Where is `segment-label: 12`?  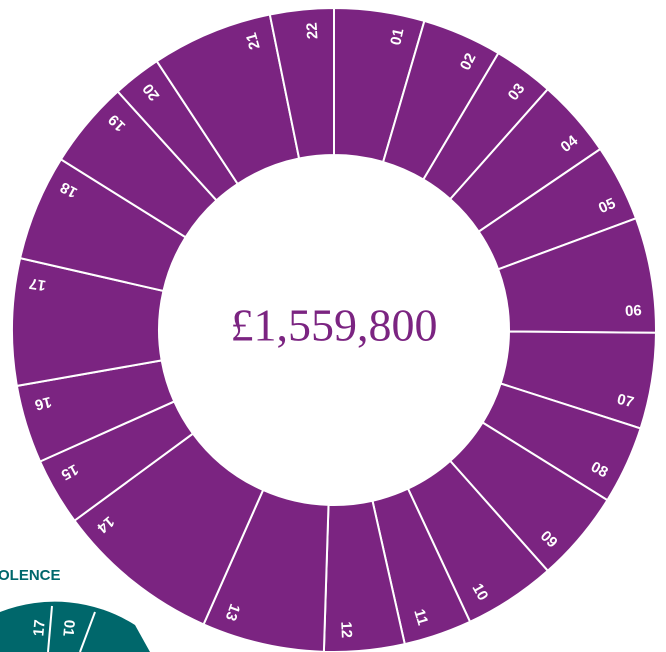
segment-label: 12 is located at coordinates (346, 629).